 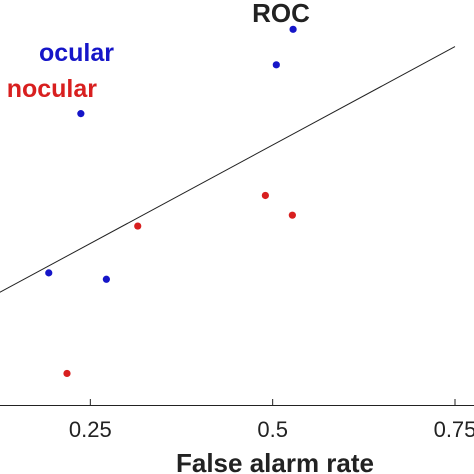 I want to click on x-axis-label: False alarm rate, so click(x=275, y=461).